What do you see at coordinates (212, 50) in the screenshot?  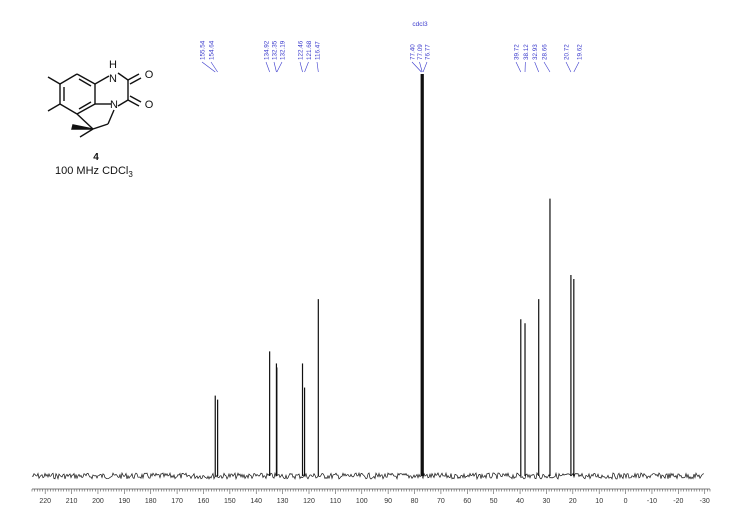 I see `peak-label: 154.64` at bounding box center [212, 50].